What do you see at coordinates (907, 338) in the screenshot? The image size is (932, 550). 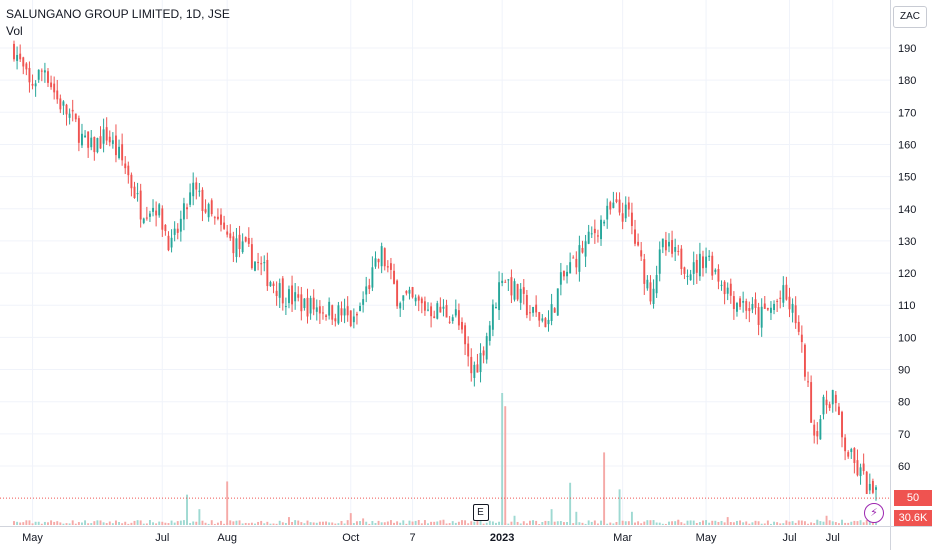 I see `y-tick-label: 100` at bounding box center [907, 338].